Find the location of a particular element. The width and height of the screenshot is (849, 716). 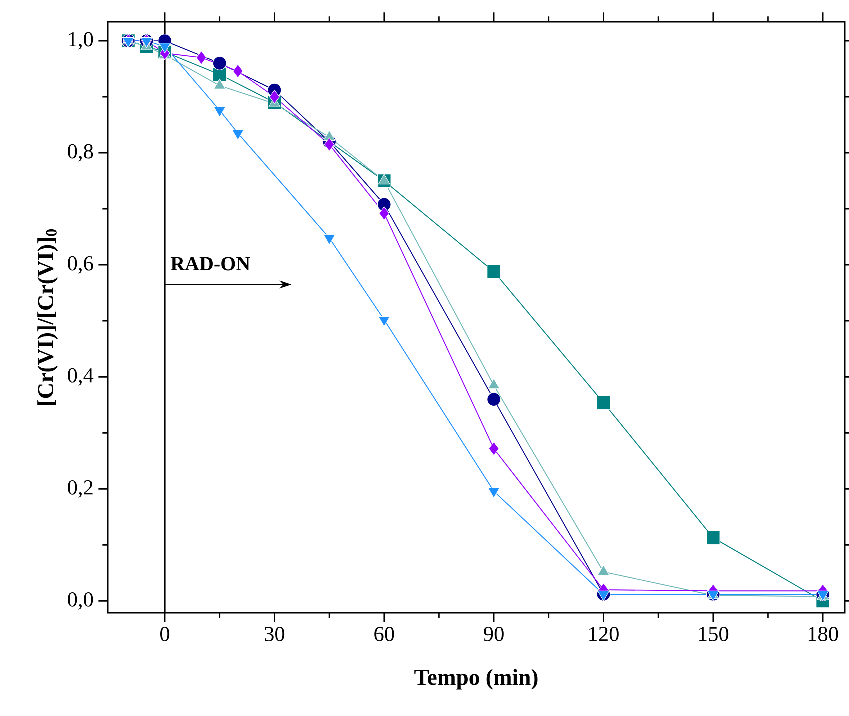

x-tick-label: 60 is located at coordinates (384, 634).